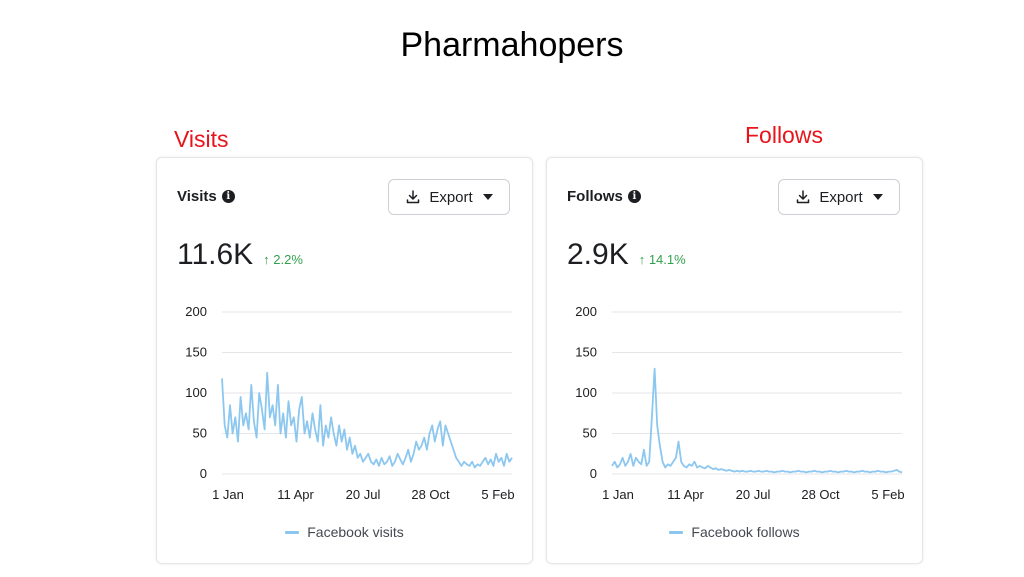  What do you see at coordinates (662, 259) in the screenshot?
I see `follows-delta: ↑ 14.1%` at bounding box center [662, 259].